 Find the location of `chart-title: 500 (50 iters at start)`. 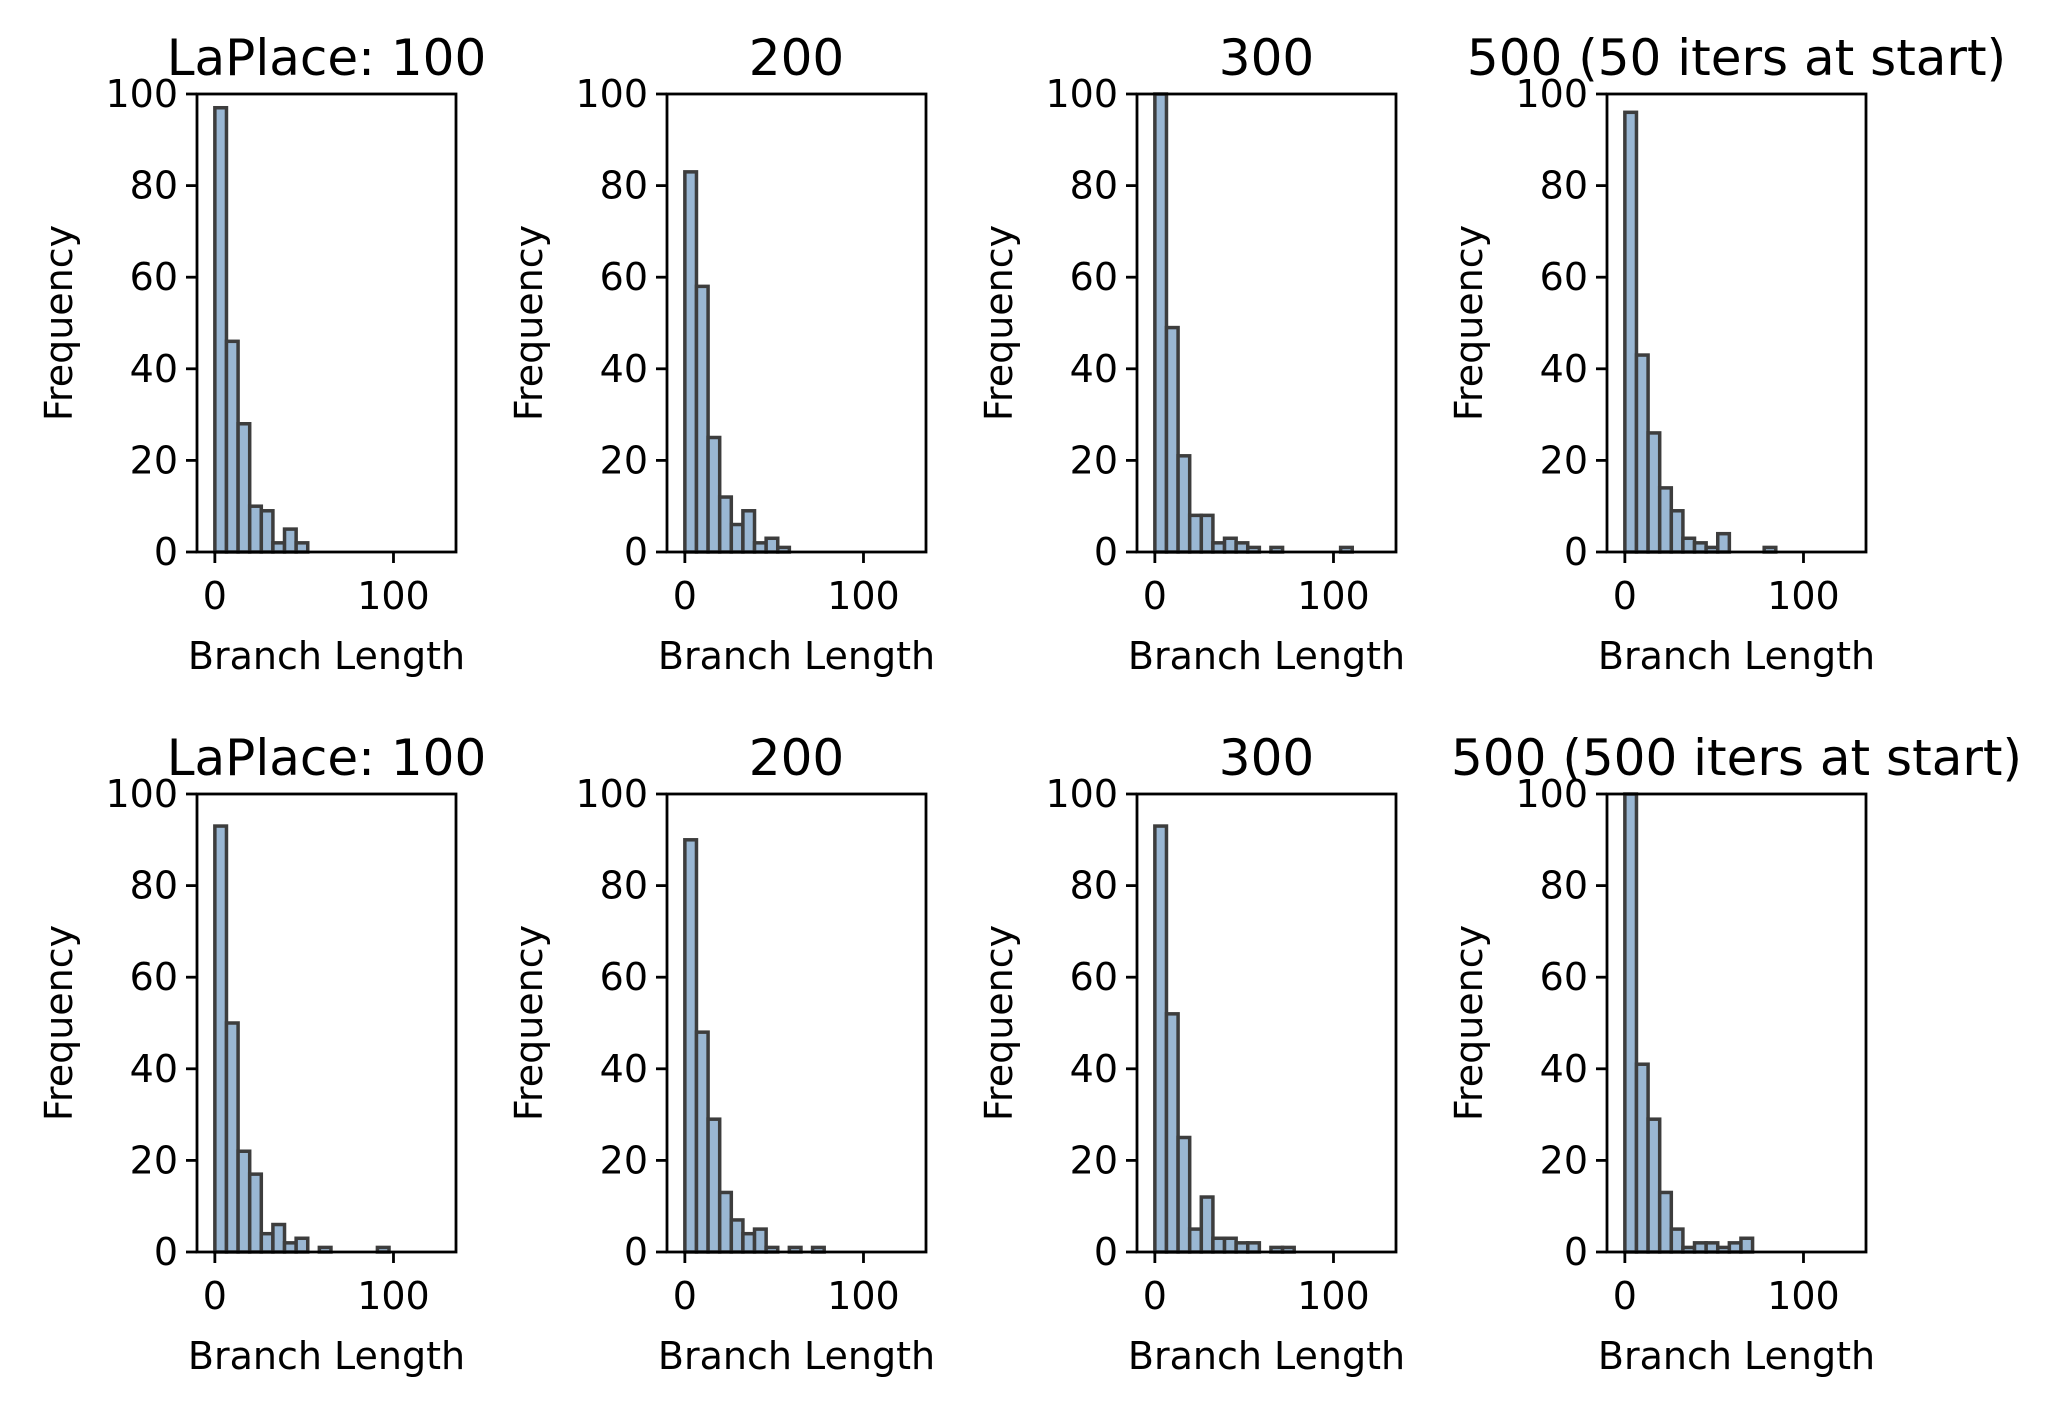

chart-title: 500 (50 iters at start) is located at coordinates (1736, 58).